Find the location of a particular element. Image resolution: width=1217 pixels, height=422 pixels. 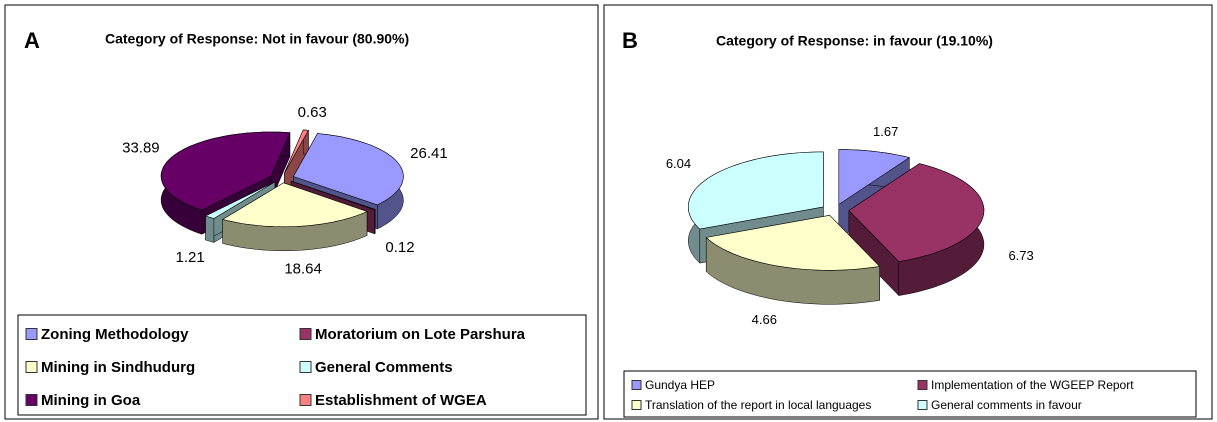

legend-label: Gundya HEP is located at coordinates (680, 385).